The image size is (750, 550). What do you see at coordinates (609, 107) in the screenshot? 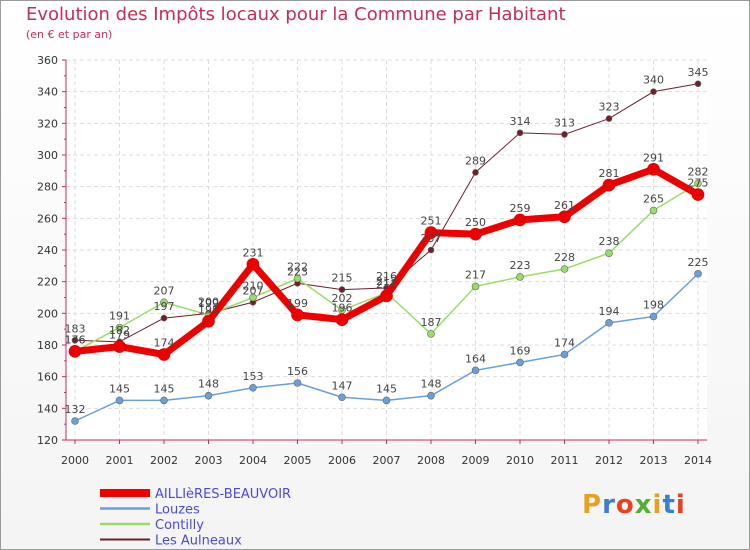
I see `data-label: 323` at bounding box center [609, 107].